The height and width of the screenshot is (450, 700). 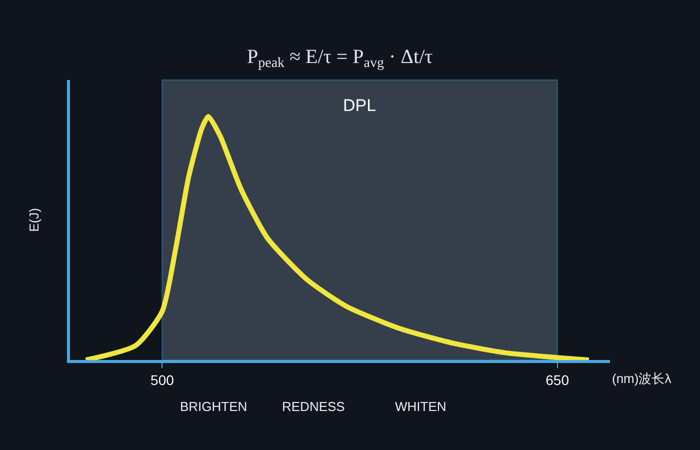 What do you see at coordinates (214, 406) in the screenshot?
I see `text: BRIGHTEN` at bounding box center [214, 406].